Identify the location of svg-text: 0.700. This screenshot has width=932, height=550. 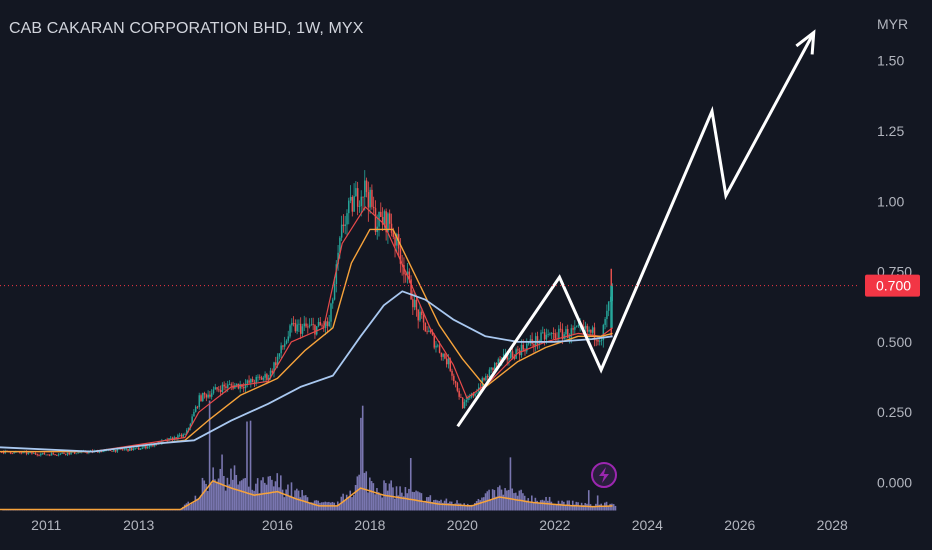
(893, 286).